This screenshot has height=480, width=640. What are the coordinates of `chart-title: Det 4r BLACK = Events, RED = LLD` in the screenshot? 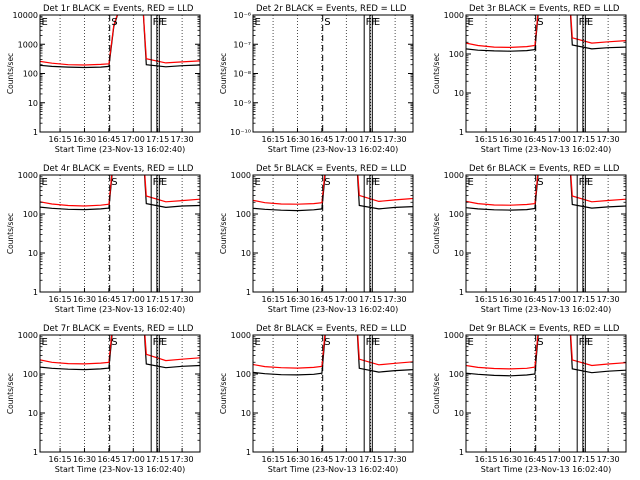 It's located at (118, 169).